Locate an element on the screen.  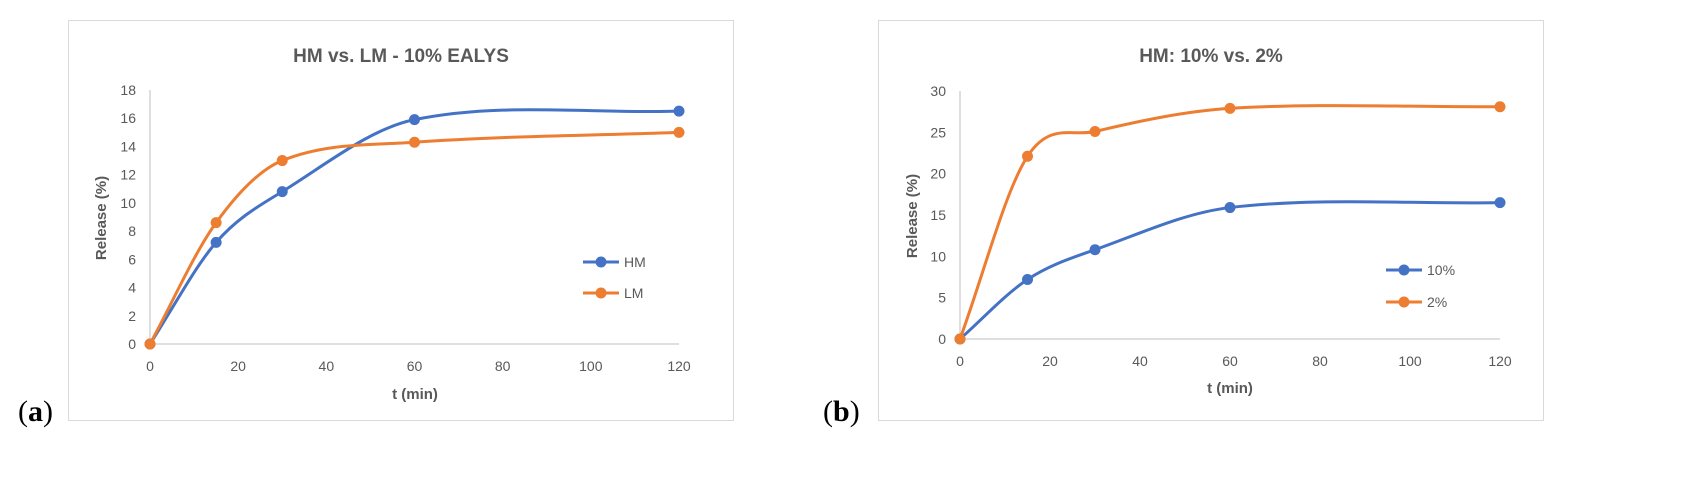
y-tick-label: 12 is located at coordinates (128, 175).